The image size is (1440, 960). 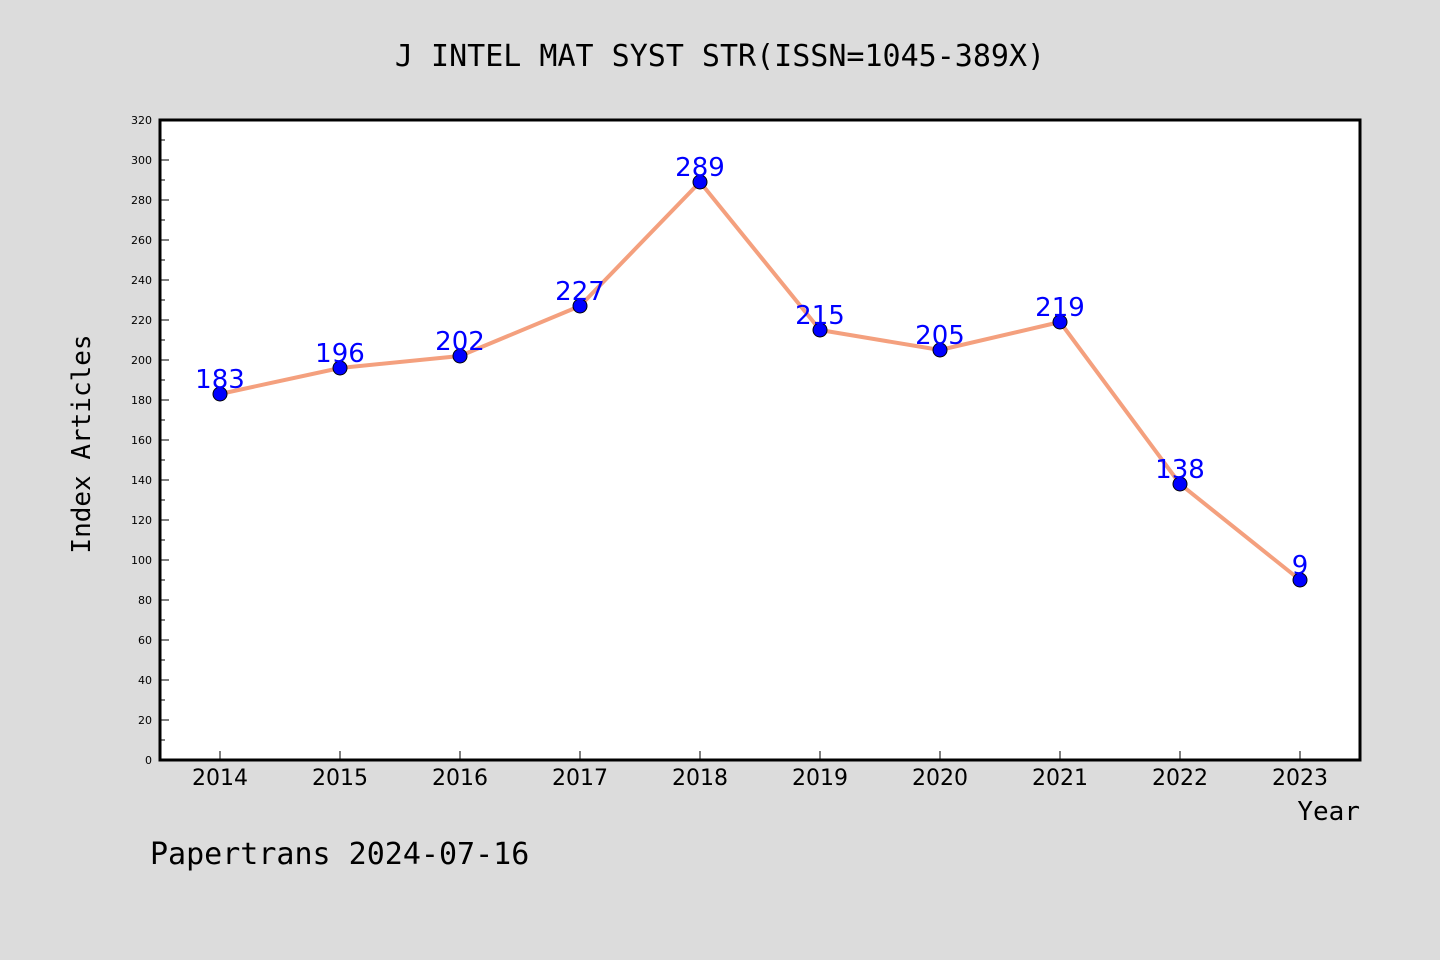 What do you see at coordinates (141, 560) in the screenshot?
I see `y-tick-label: 100` at bounding box center [141, 560].